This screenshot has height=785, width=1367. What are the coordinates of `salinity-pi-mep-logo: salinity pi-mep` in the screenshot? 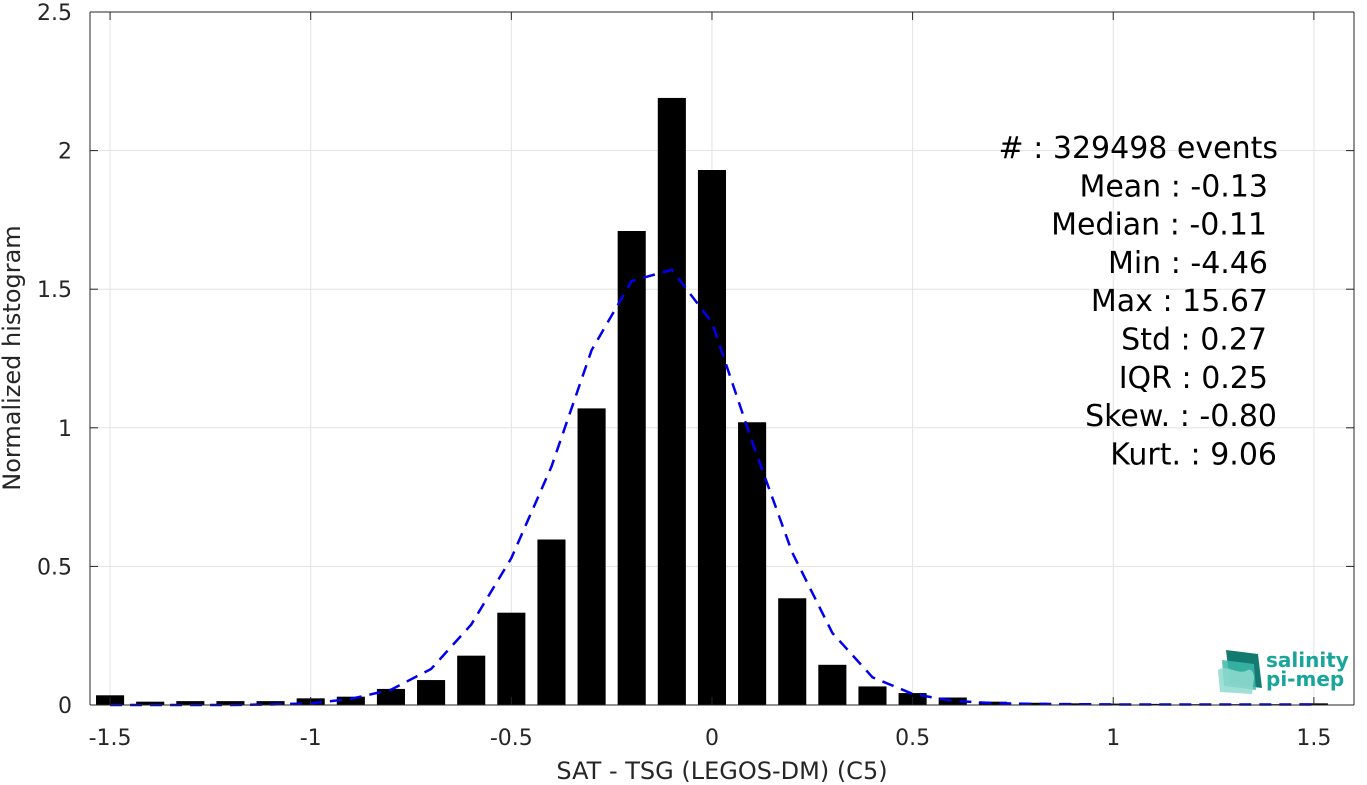 It's located at (1283, 671).